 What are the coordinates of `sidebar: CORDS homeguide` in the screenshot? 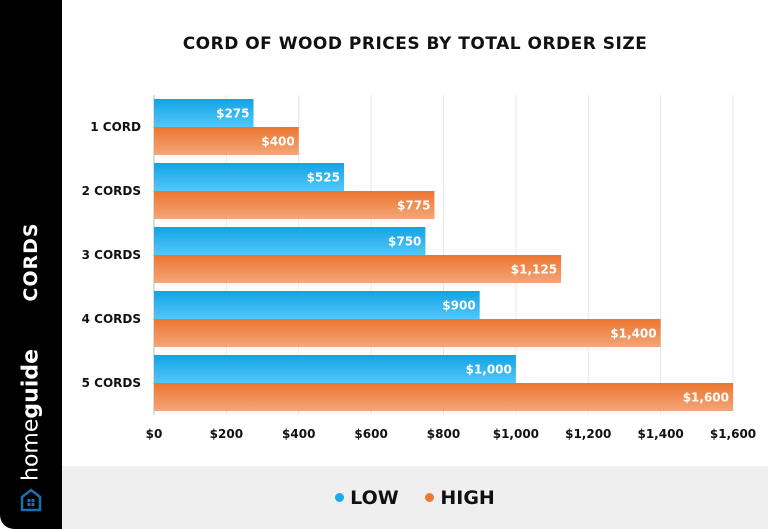 It's located at (31, 264).